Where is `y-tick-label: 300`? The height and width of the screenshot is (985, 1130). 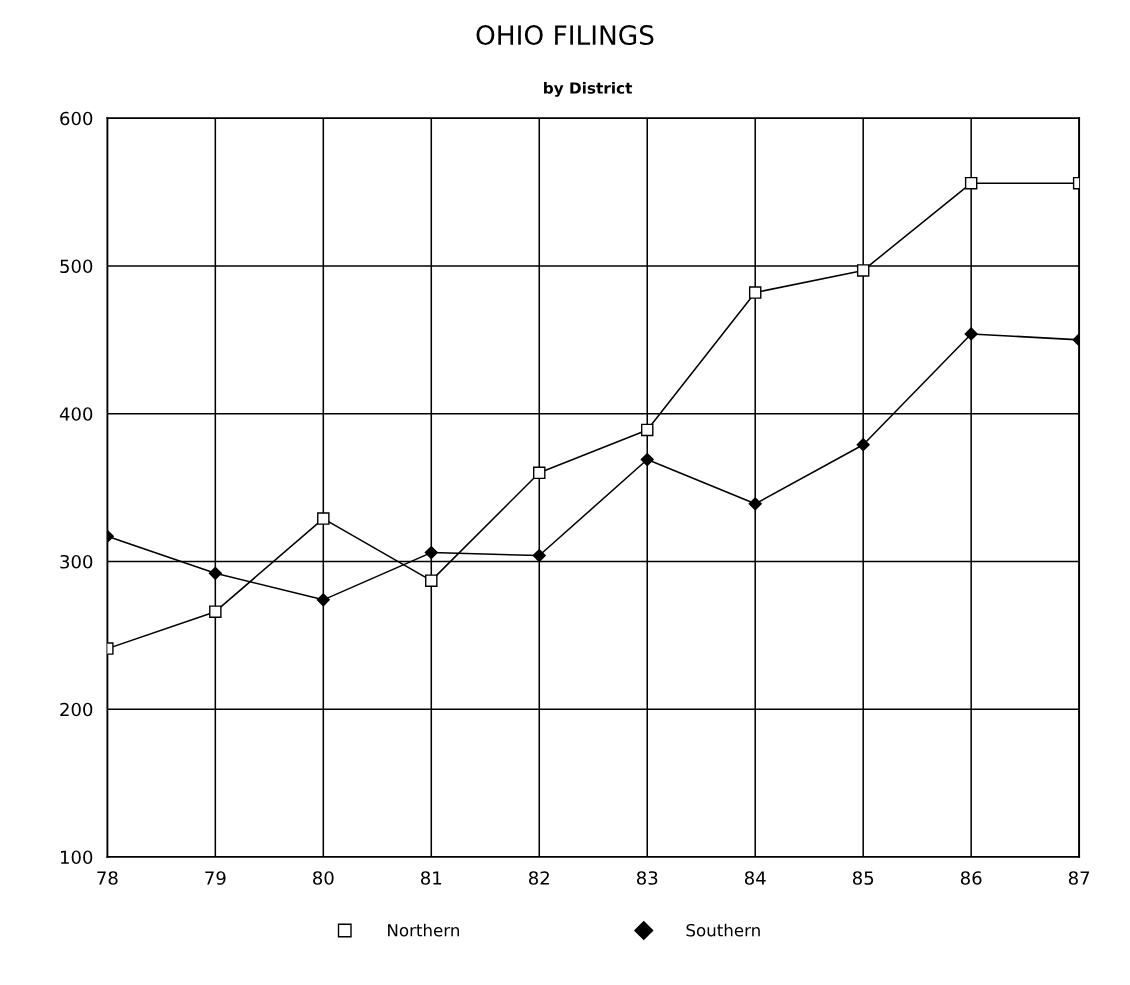
y-tick-label: 300 is located at coordinates (76, 561).